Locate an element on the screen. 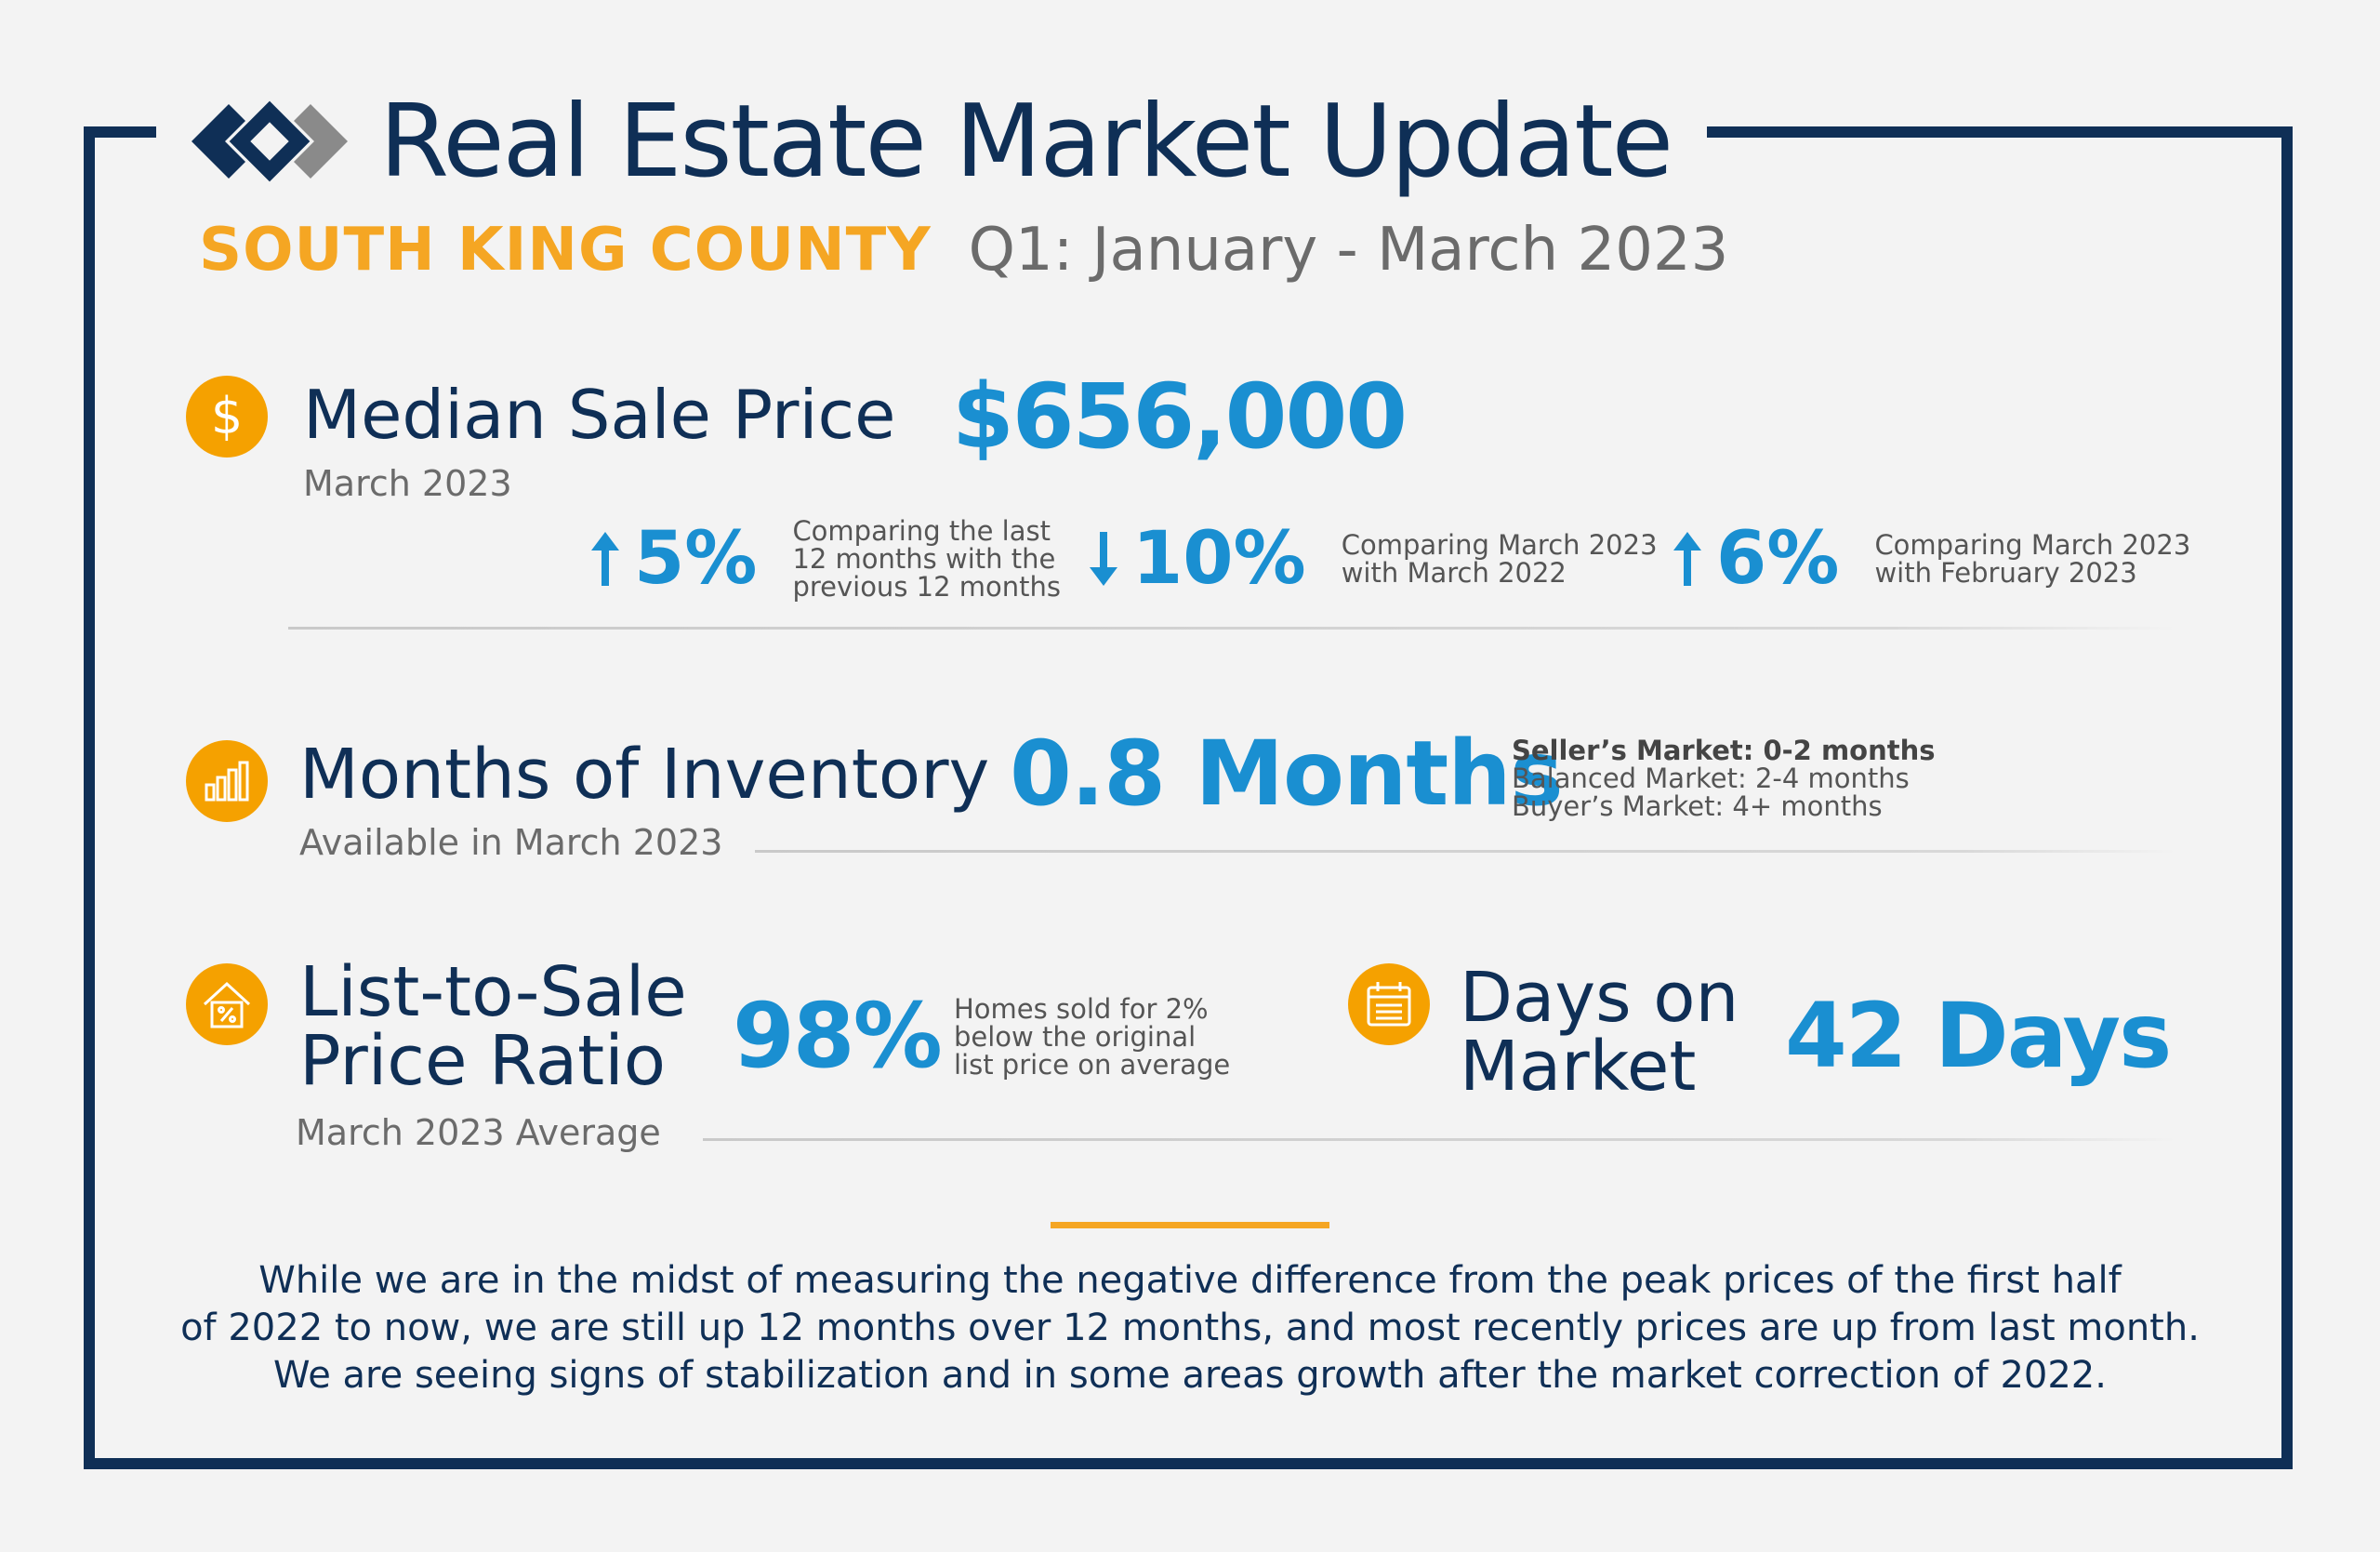 This screenshot has height=1552, width=2380. median-value: $656,000 is located at coordinates (1180, 417).